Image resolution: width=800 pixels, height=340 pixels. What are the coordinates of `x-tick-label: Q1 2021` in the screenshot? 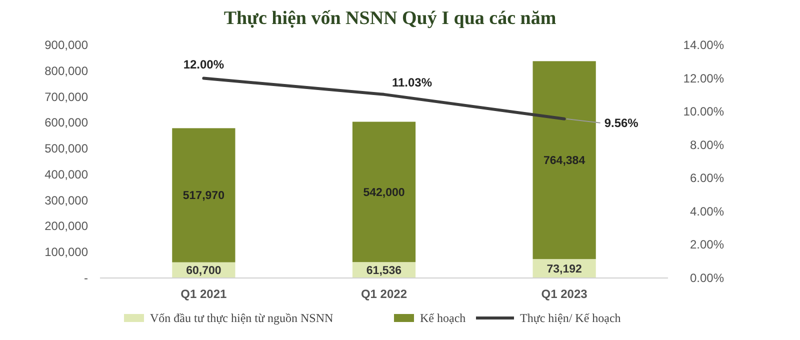 It's located at (204, 294).